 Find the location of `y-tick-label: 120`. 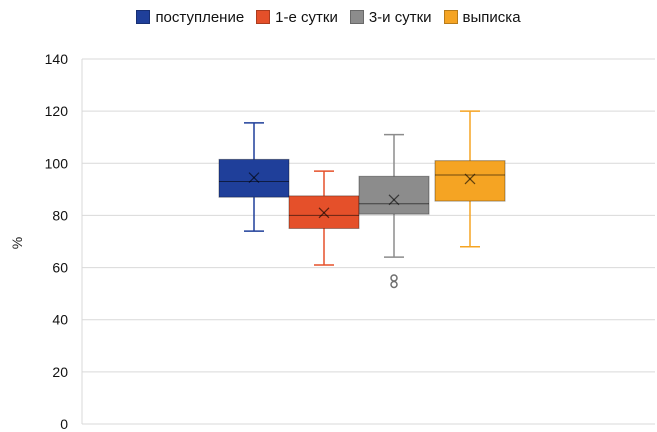

y-tick-label: 120 is located at coordinates (57, 111).